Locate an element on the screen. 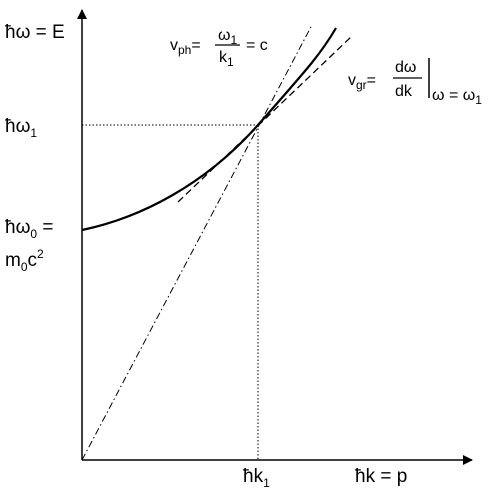  group-velocity-formula: vgr= dω dk ω = ω1 is located at coordinates (415, 82).